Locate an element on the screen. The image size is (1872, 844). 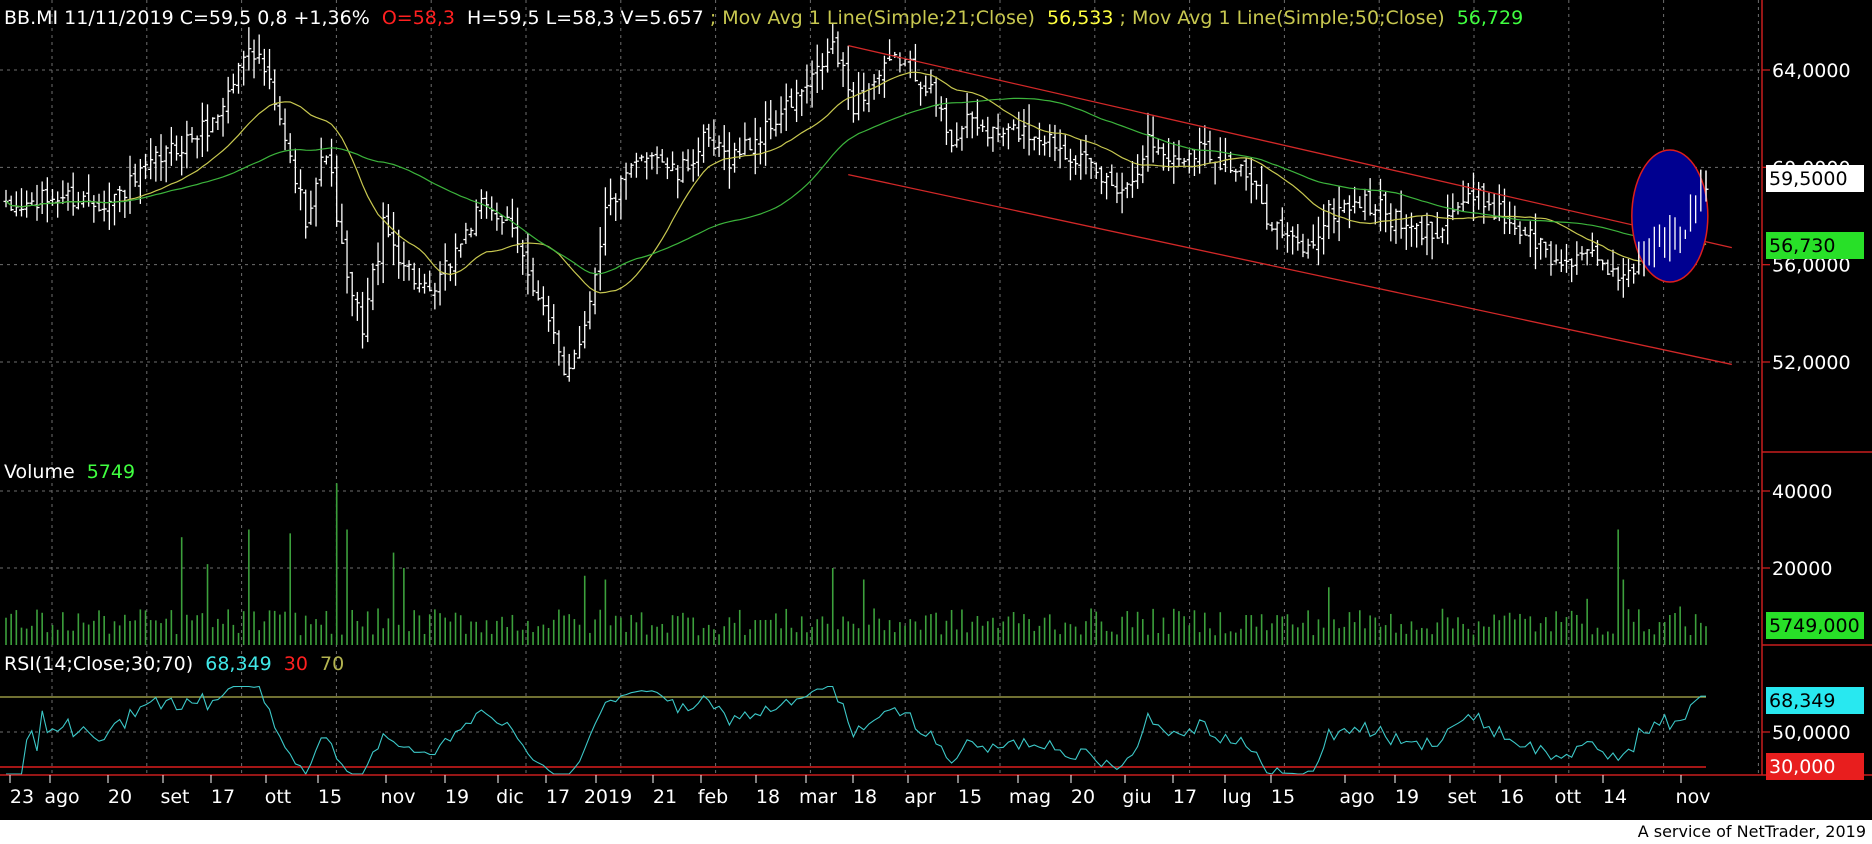
x-tick-label: 16 is located at coordinates (1512, 797).